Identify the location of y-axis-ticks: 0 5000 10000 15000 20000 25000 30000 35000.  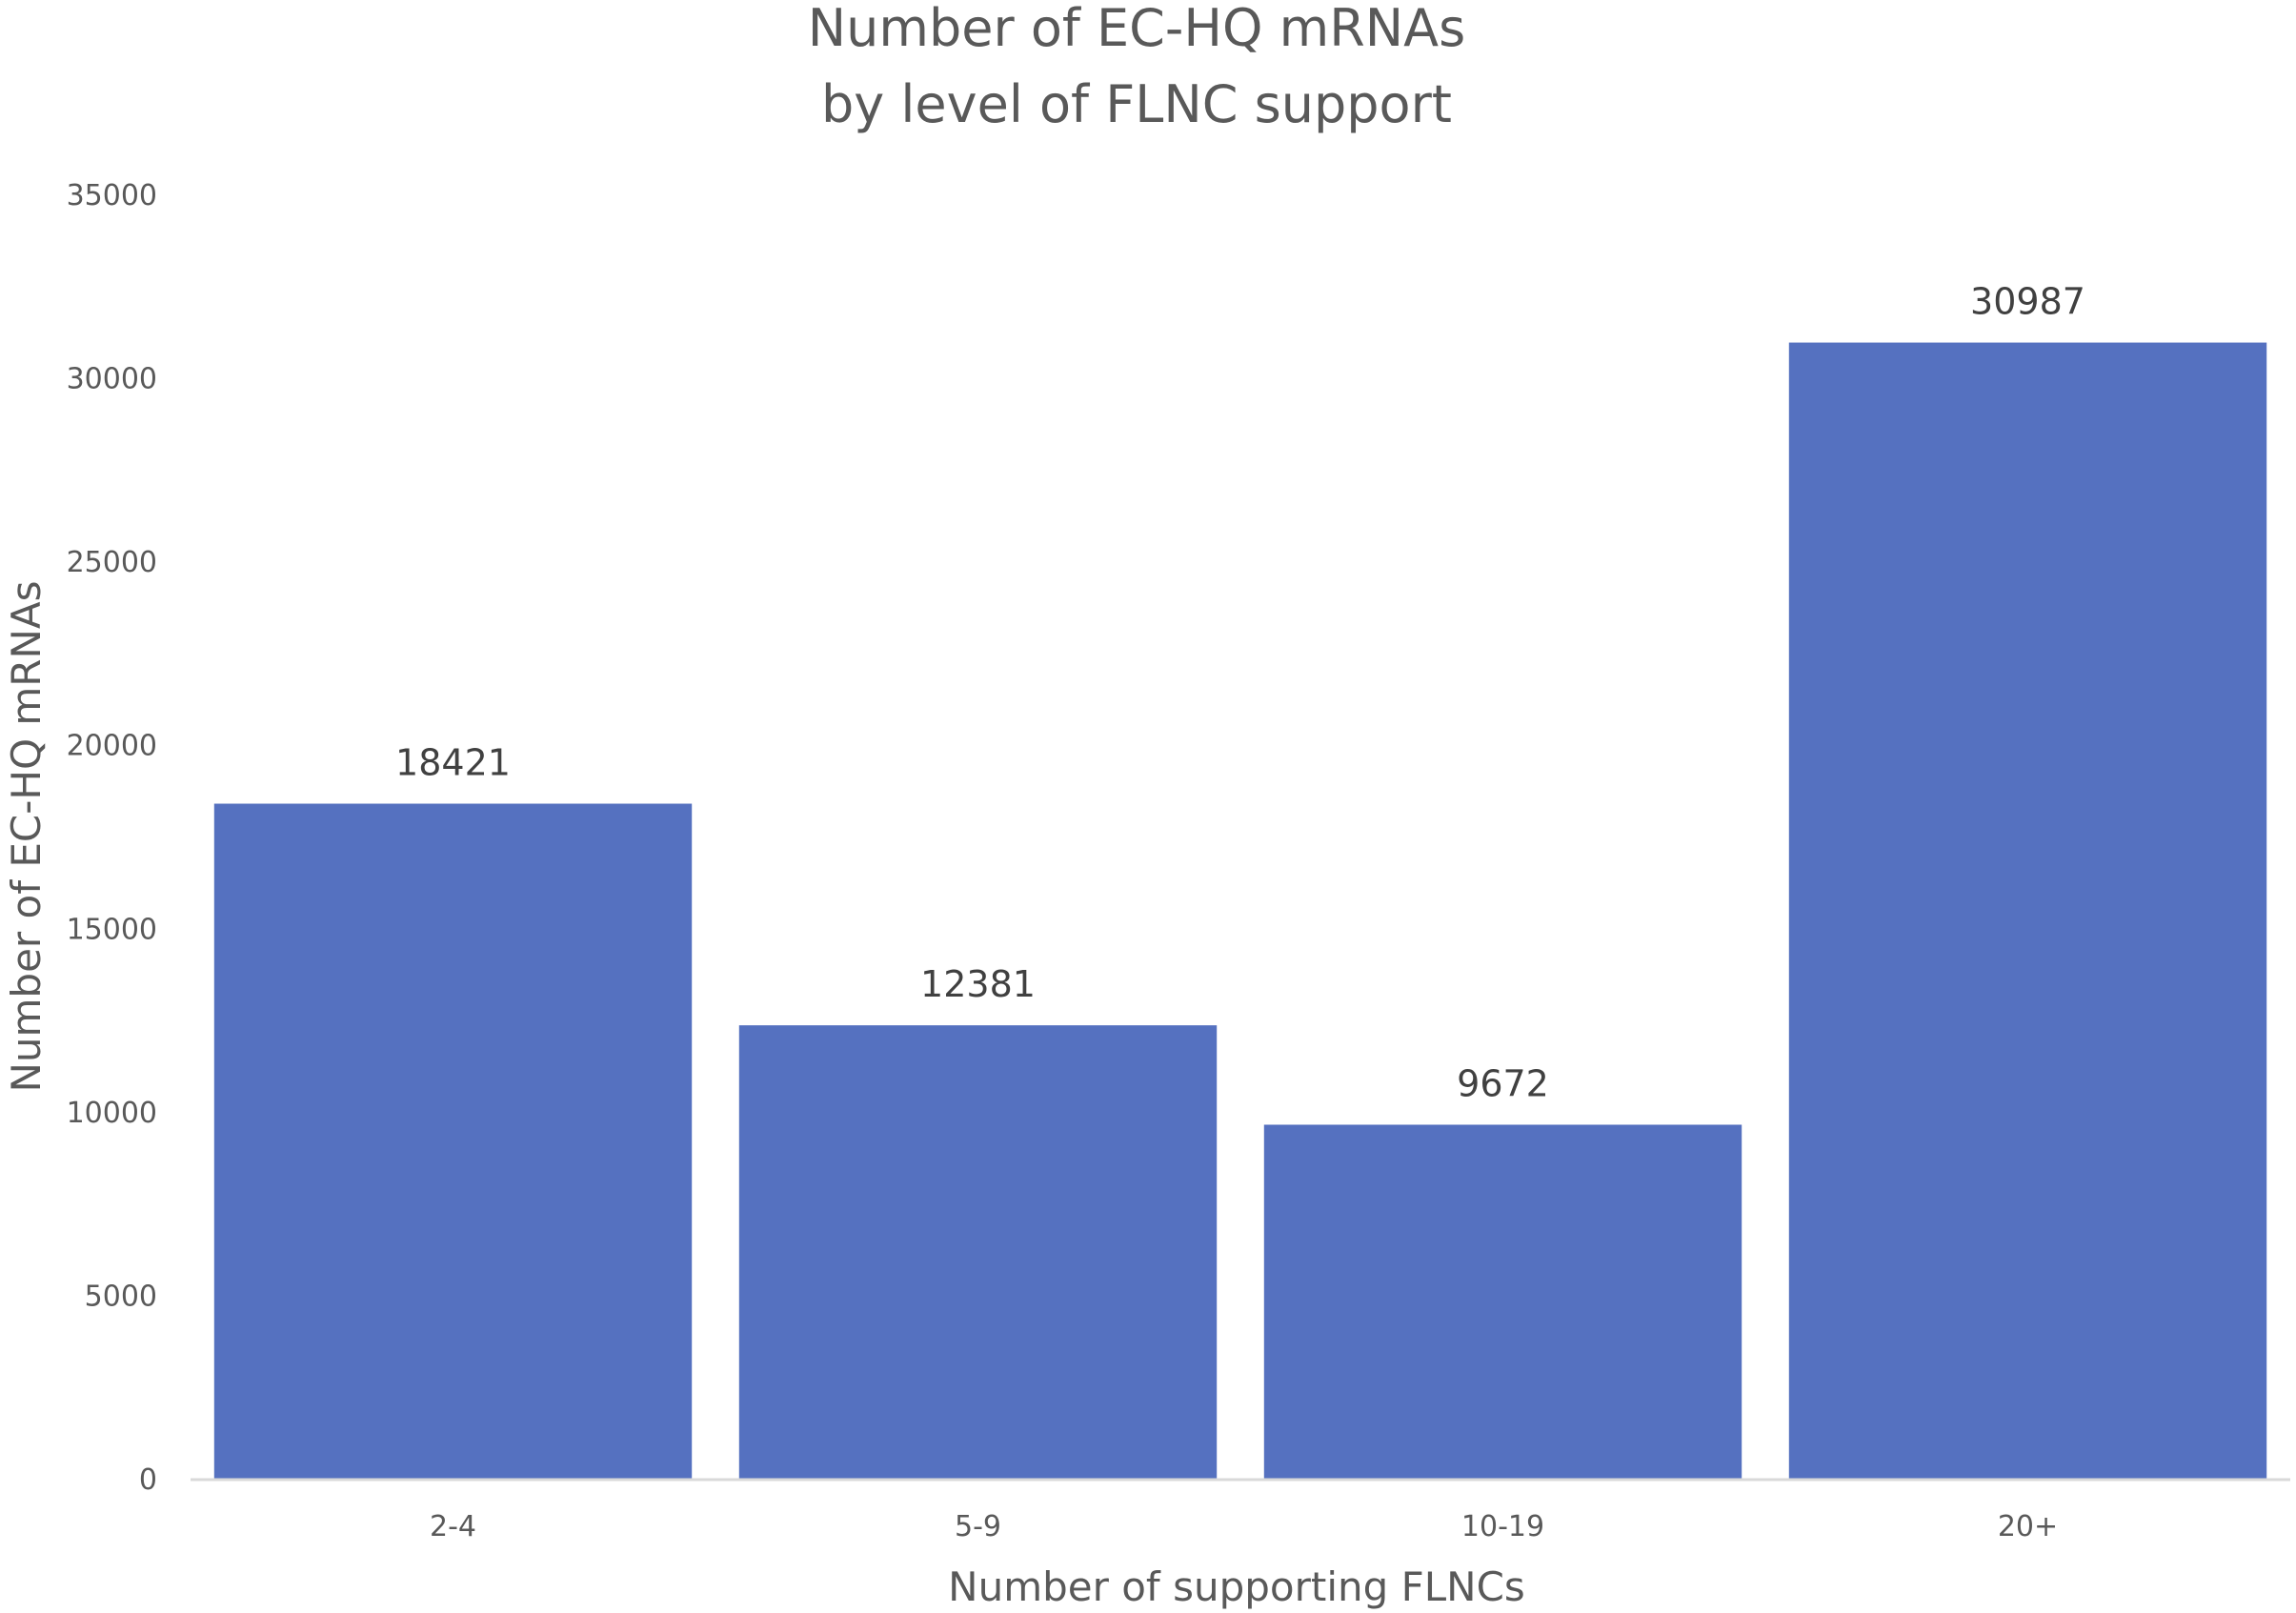
(112, 838).